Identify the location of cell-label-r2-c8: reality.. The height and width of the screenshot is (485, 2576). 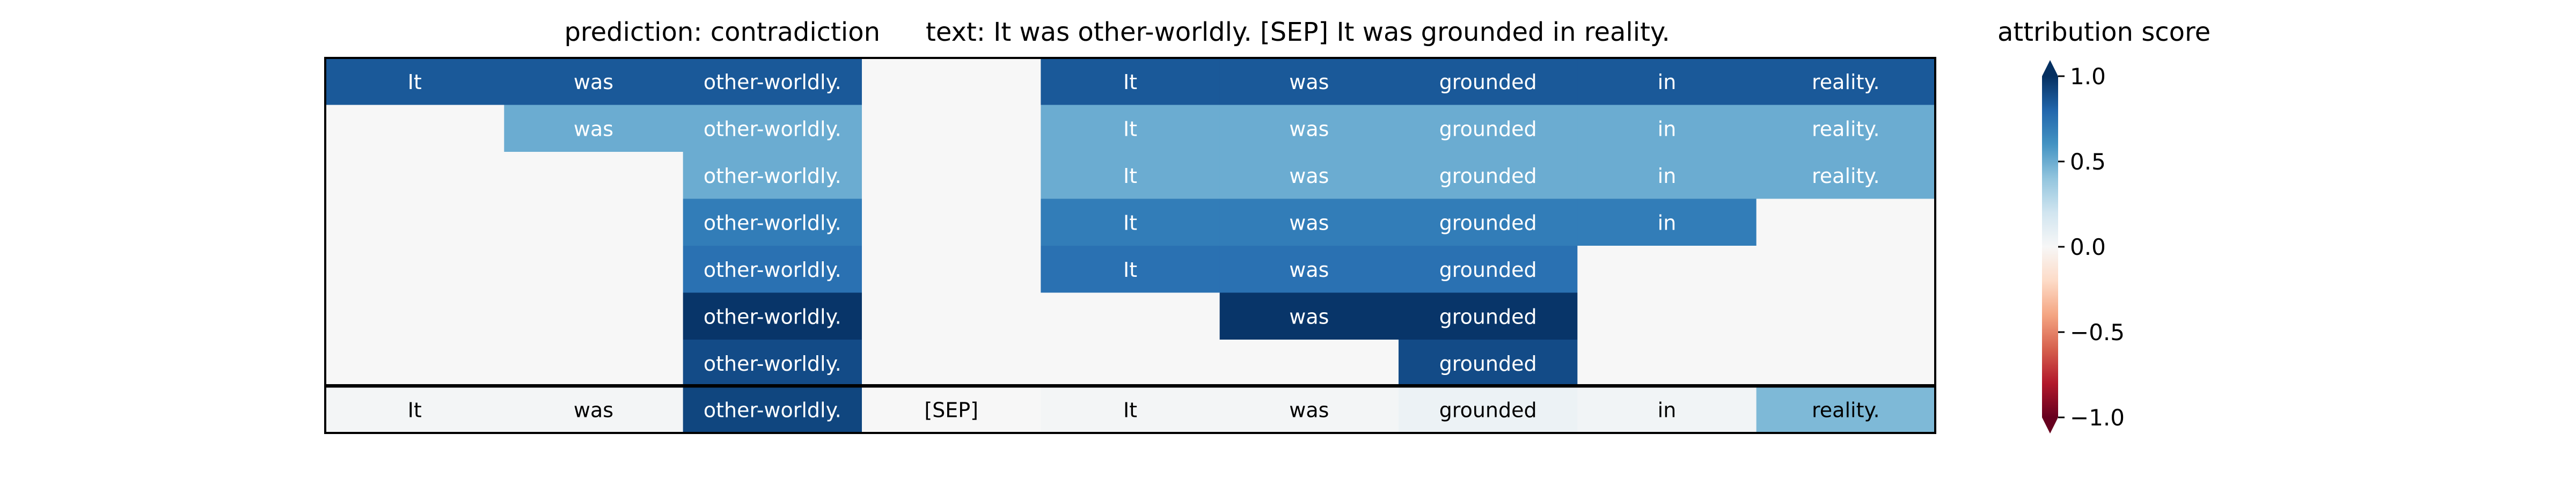
(1846, 176).